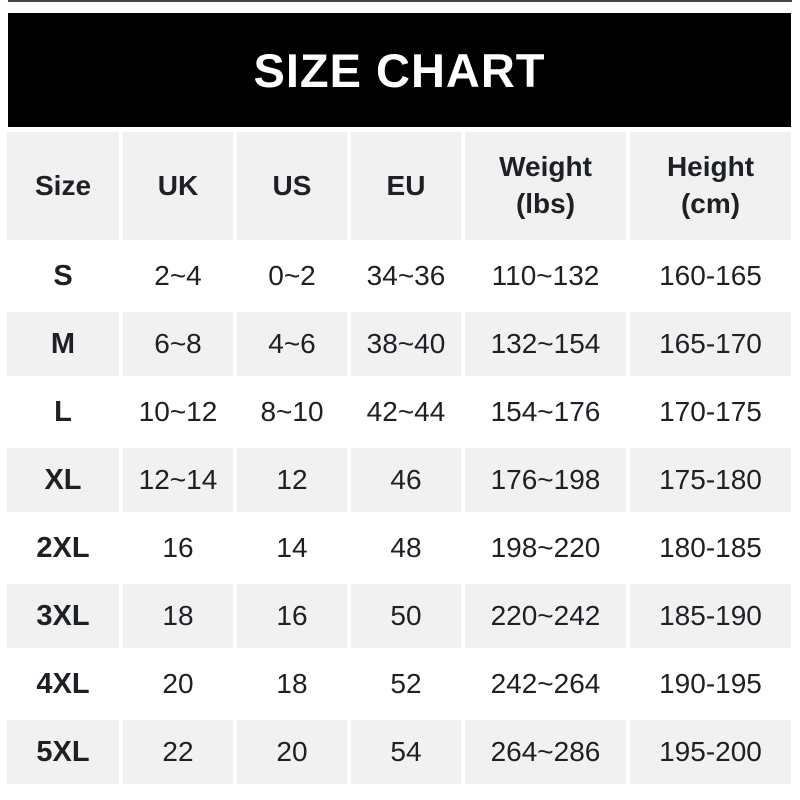  I want to click on table-cell: 175-180, so click(710, 480).